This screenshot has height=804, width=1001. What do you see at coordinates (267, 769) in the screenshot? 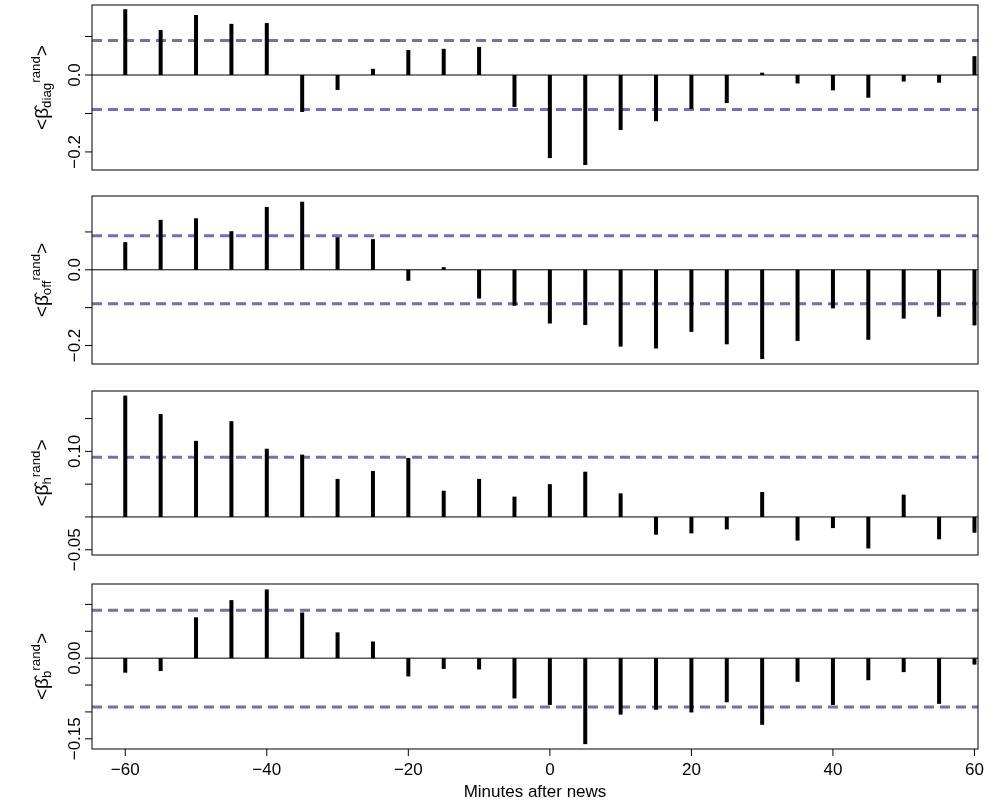
I see `x-tick-label: −40` at bounding box center [267, 769].